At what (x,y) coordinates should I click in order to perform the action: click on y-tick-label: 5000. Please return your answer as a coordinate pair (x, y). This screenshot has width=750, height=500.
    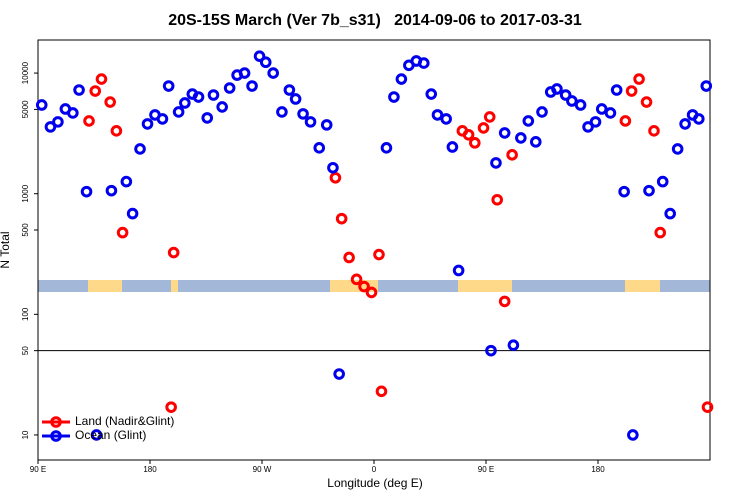
    Looking at the image, I should click on (25, 109).